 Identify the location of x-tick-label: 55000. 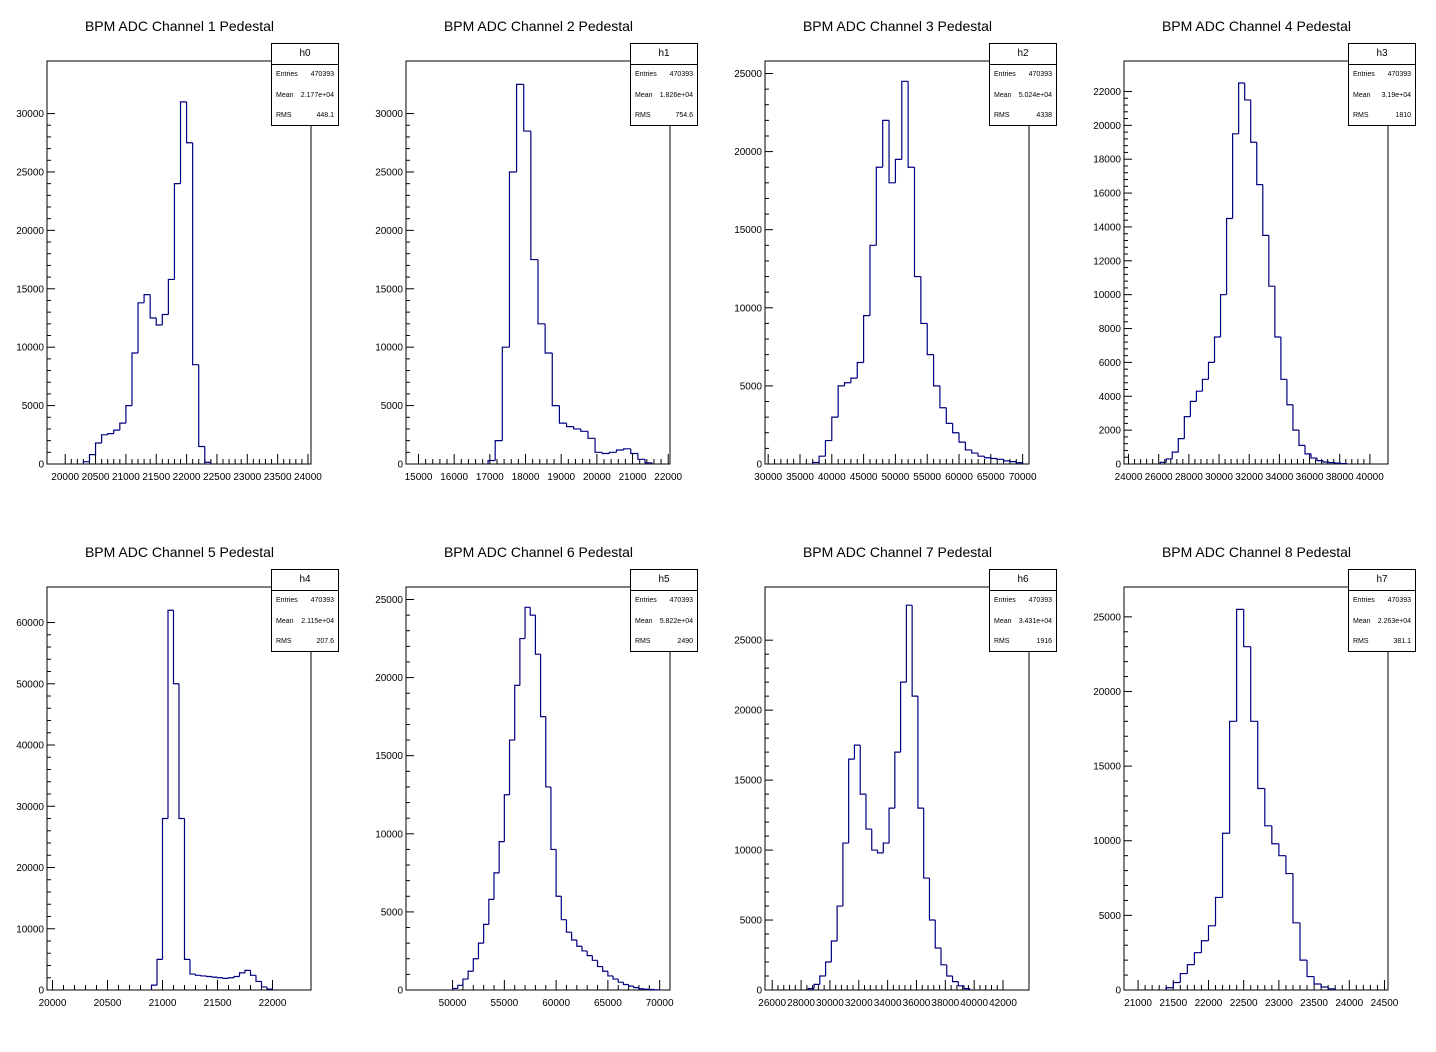
(504, 1003).